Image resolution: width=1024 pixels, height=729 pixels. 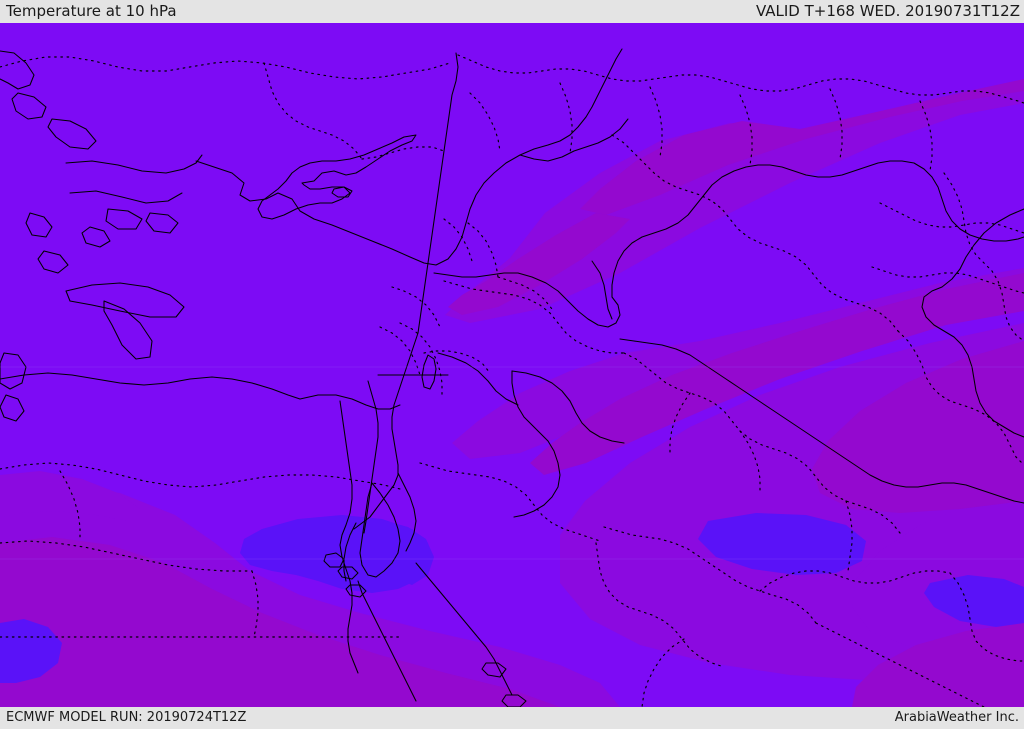 I want to click on valid-time-label: VALID T+168 WED. 20190731T12Z, so click(x=887, y=11).